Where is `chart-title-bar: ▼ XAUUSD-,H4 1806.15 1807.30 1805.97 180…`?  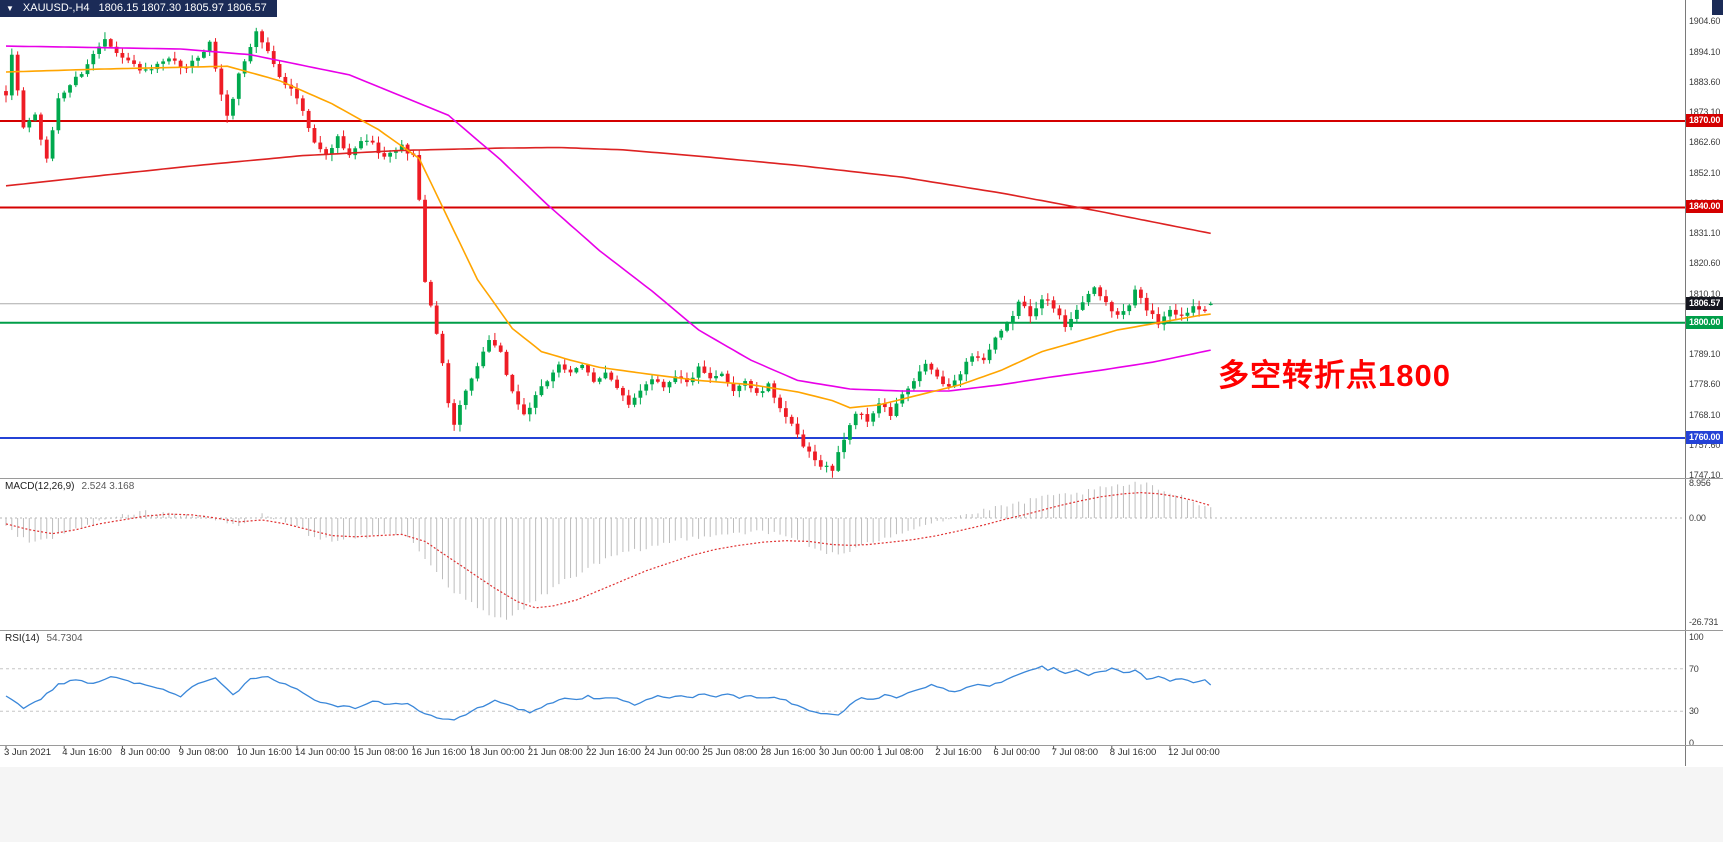
chart-title-bar: ▼ XAUUSD-,H4 1806.15 1807.30 1805.97 180… is located at coordinates (138, 8).